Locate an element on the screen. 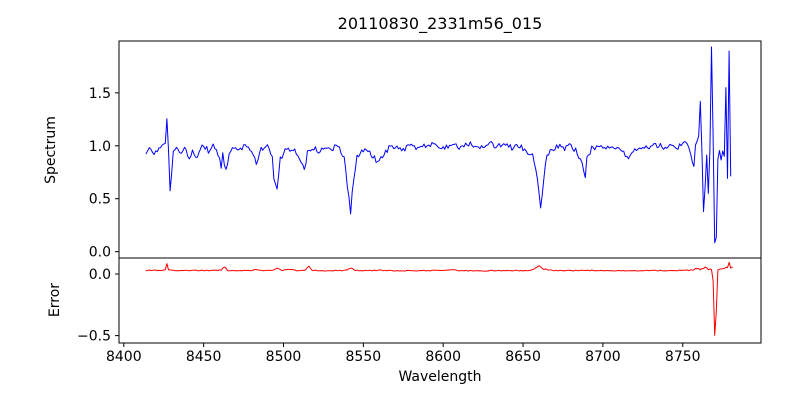  x-tick-label: 8600 is located at coordinates (443, 357).